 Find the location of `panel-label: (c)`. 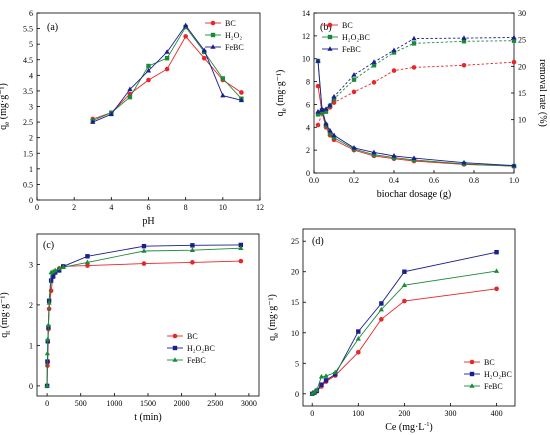

panel-label: (c) is located at coordinates (48, 245).